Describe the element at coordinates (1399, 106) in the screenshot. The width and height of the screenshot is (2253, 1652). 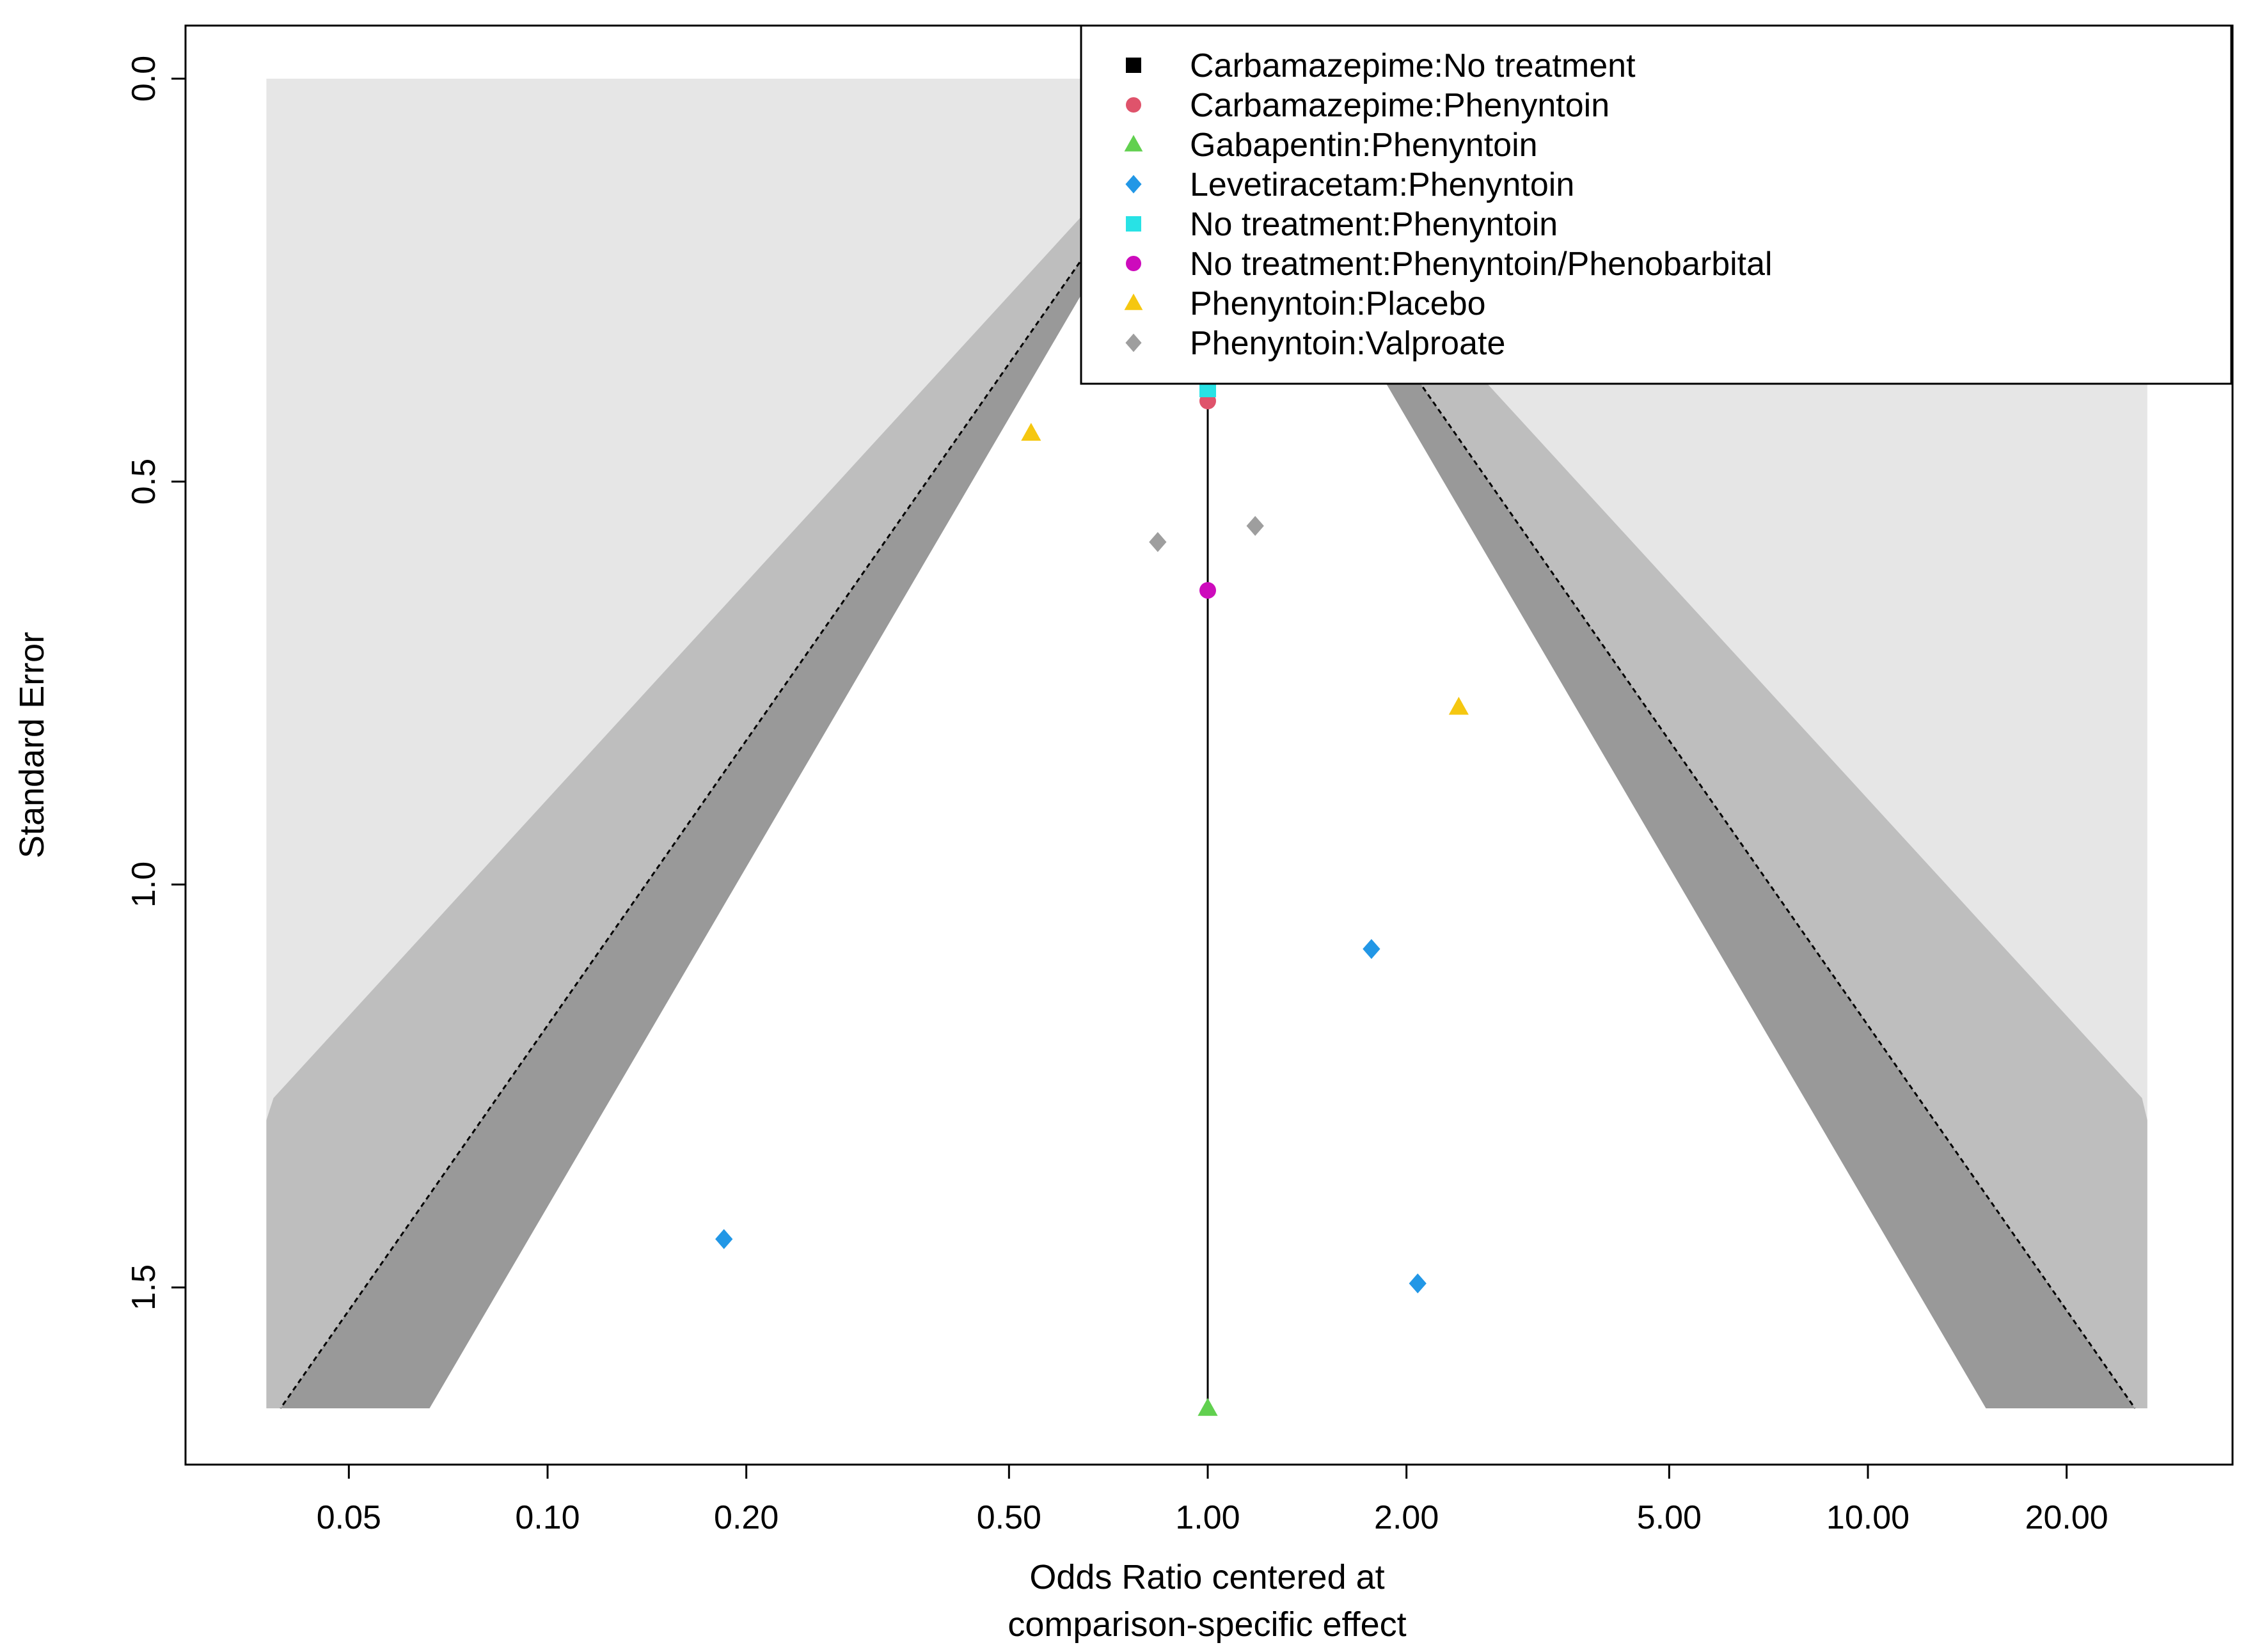
I see `legend-item-label: Carbamazepime:Phenyntoin` at that location.